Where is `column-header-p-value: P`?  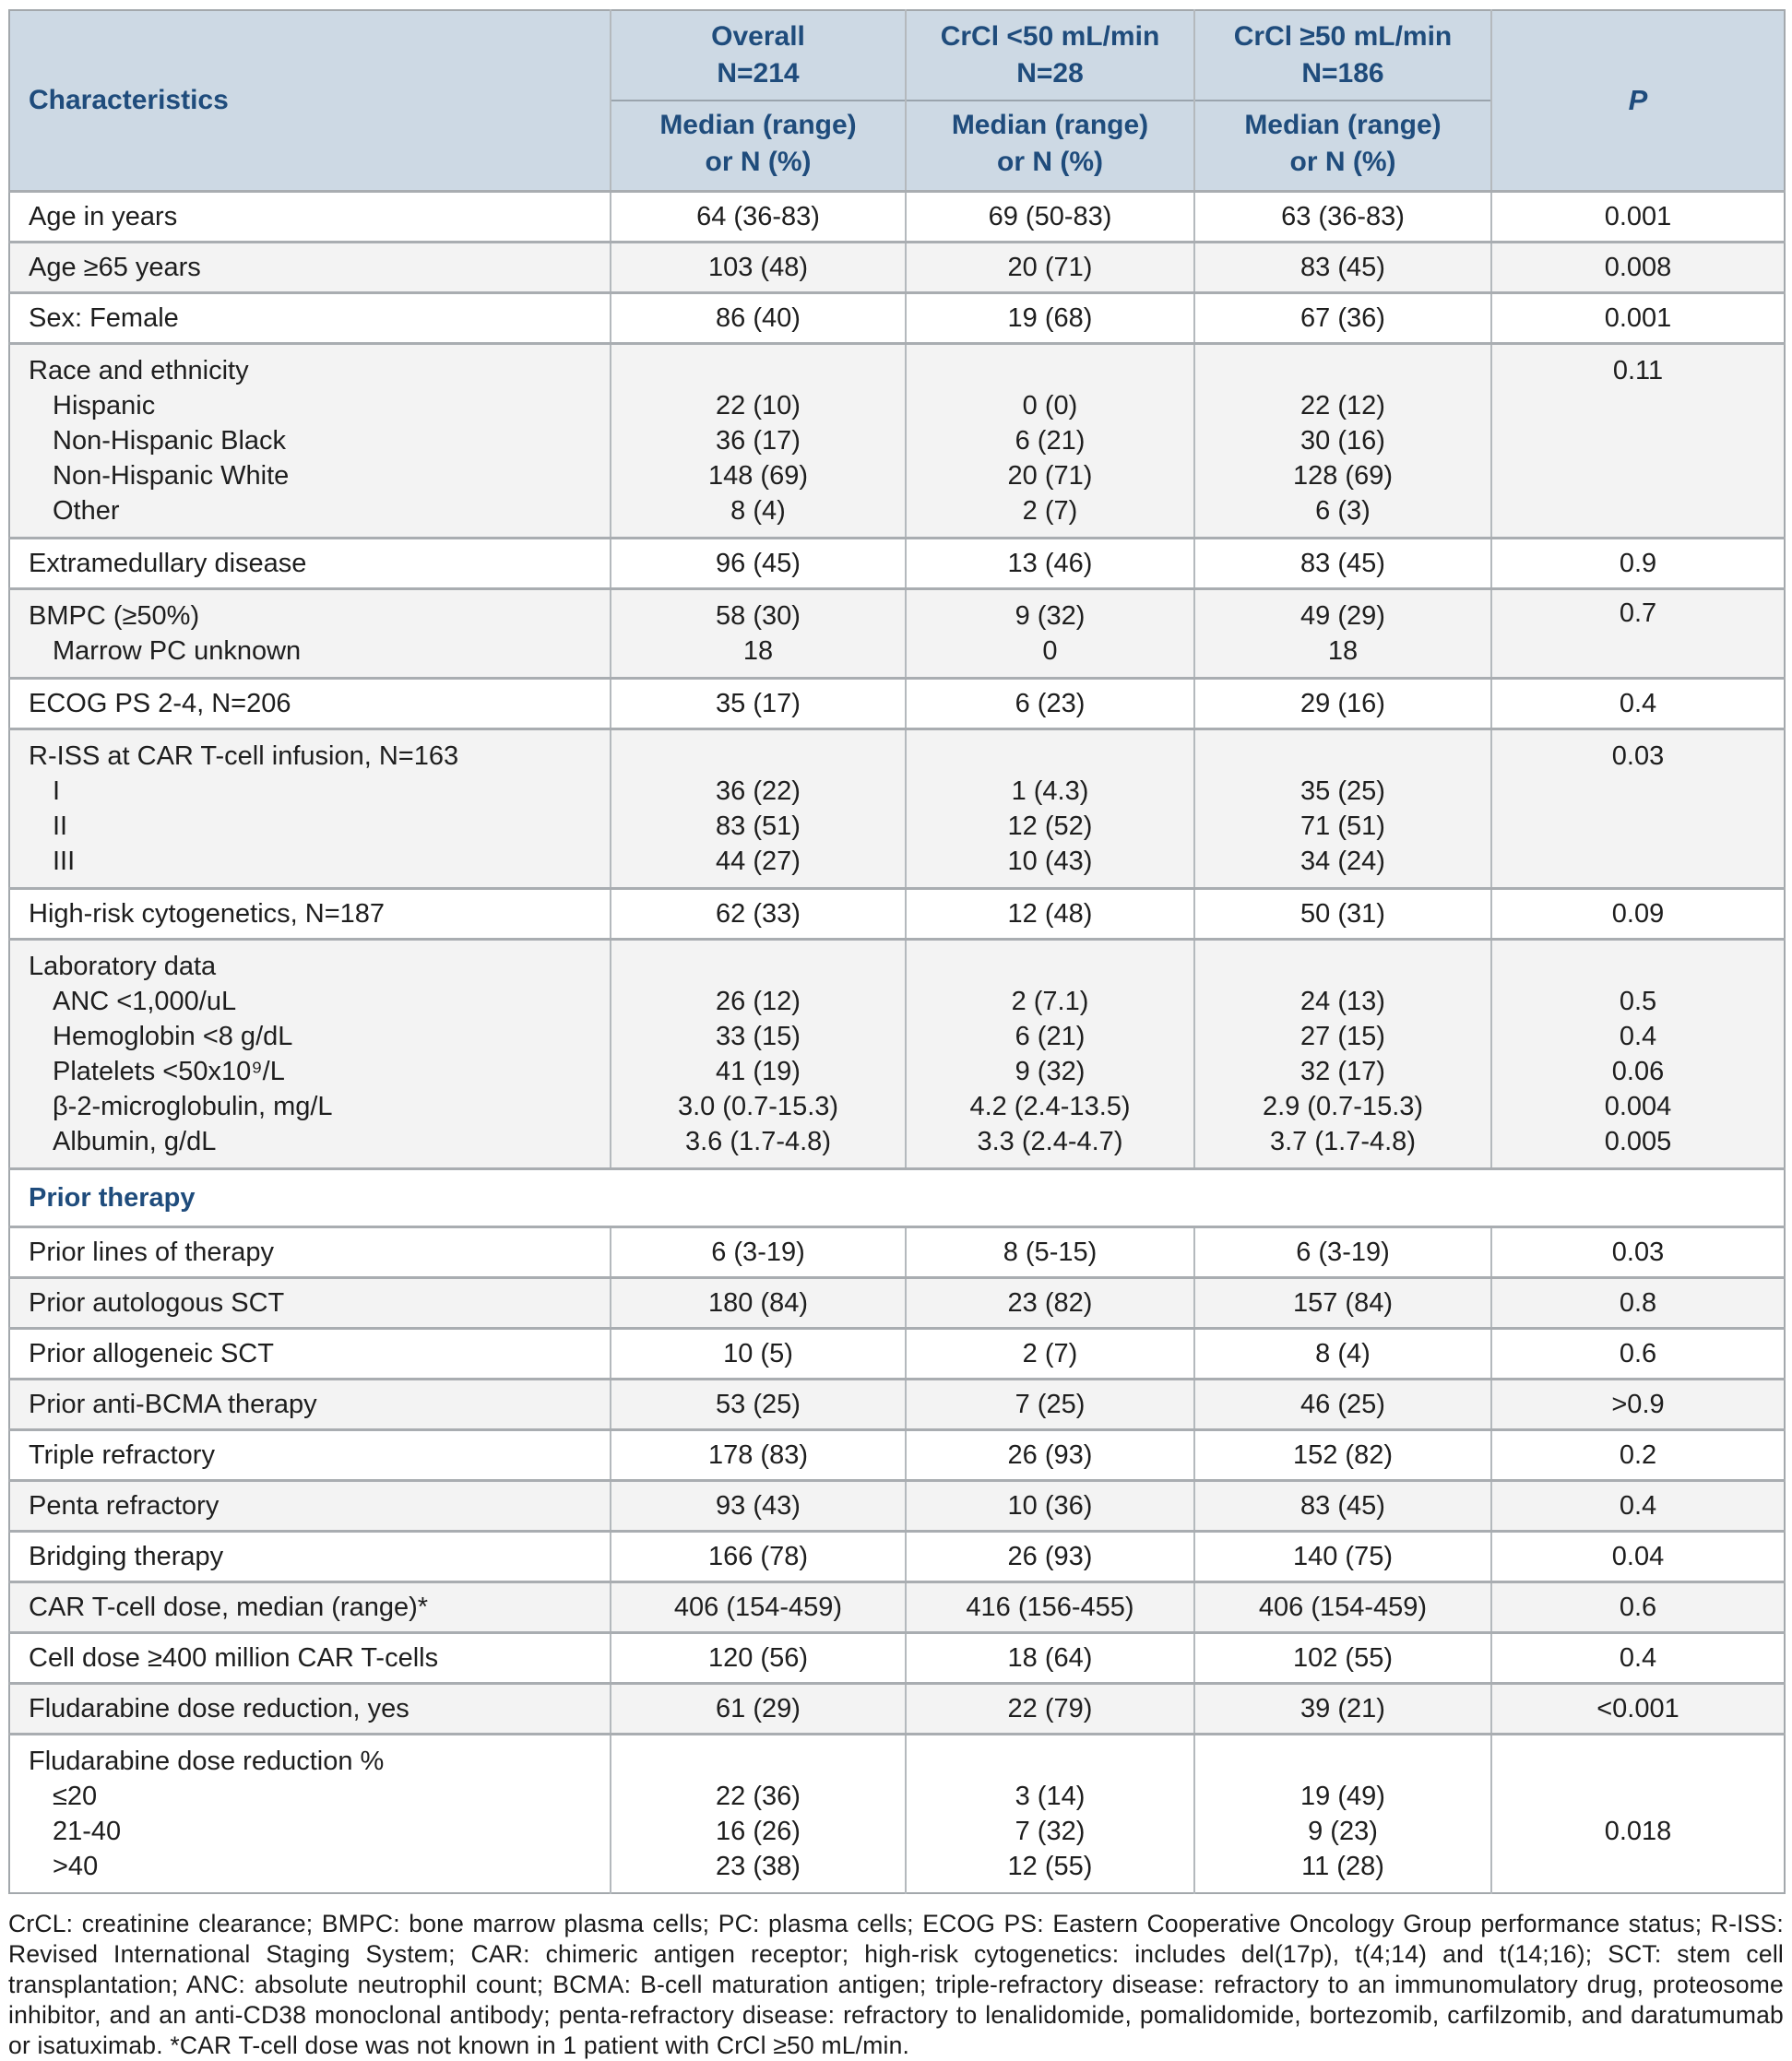 column-header-p-value: P is located at coordinates (1637, 101).